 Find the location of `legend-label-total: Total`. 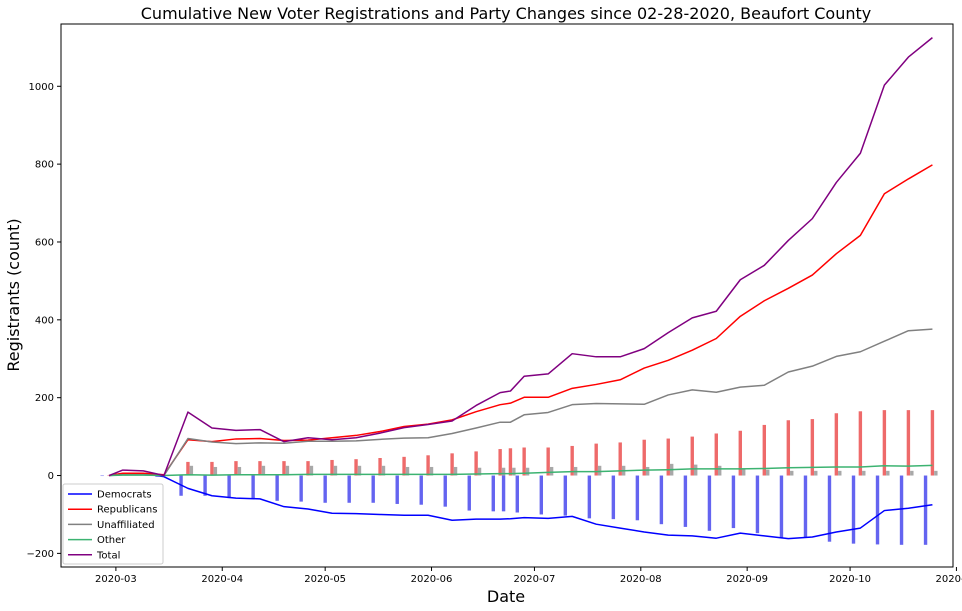

legend-label-total: Total is located at coordinates (108, 555).